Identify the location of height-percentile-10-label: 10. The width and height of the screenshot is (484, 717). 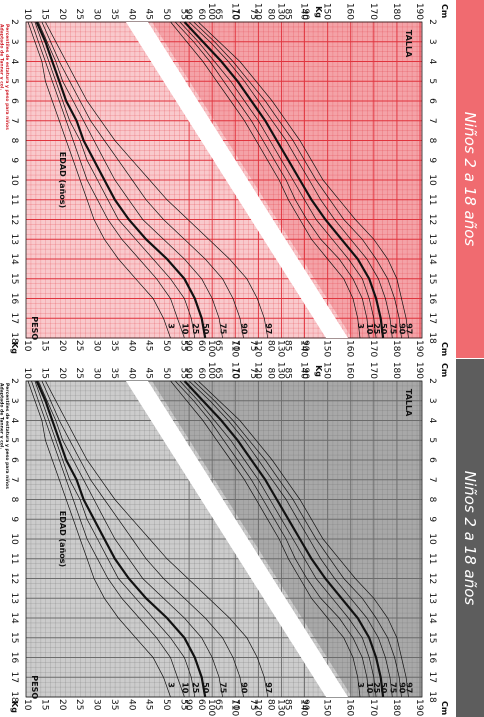
(369, 329).